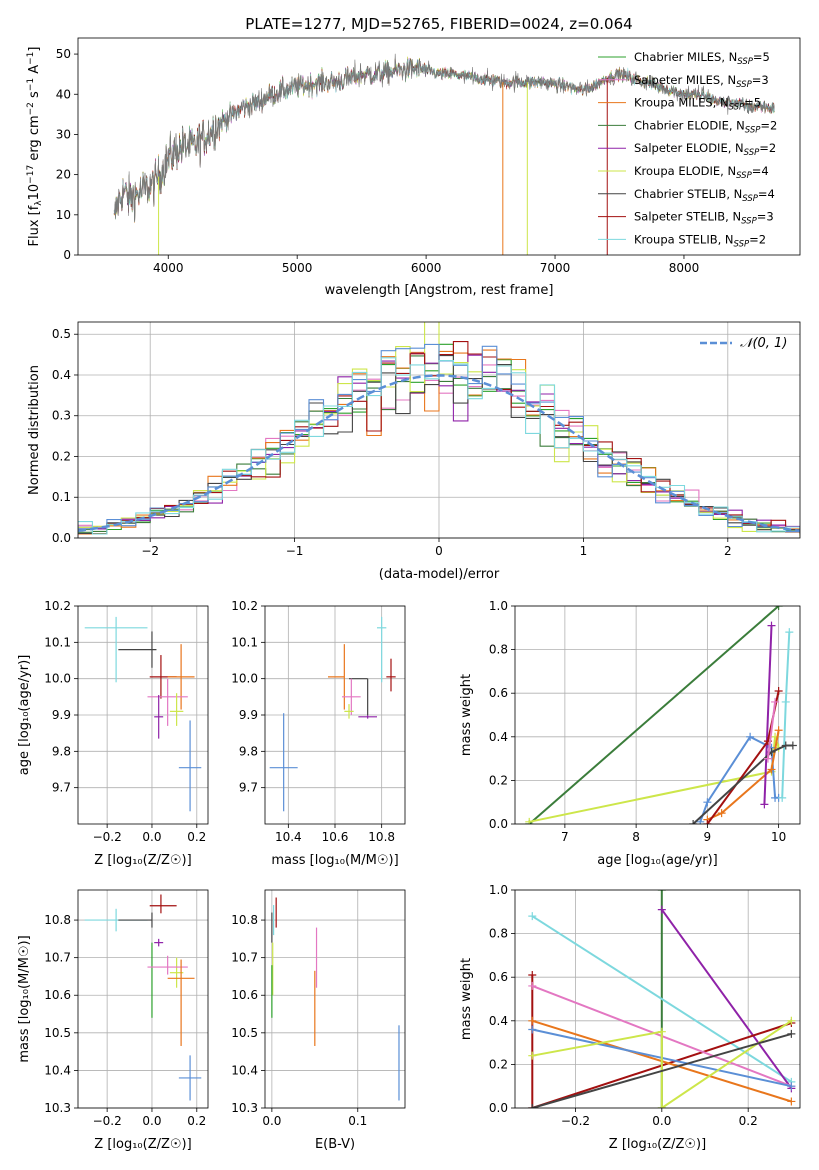 Image resolution: width=819 pixels, height=1170 pixels. Describe the element at coordinates (760, 171) in the screenshot. I see `legend-label-tail: =4` at that location.